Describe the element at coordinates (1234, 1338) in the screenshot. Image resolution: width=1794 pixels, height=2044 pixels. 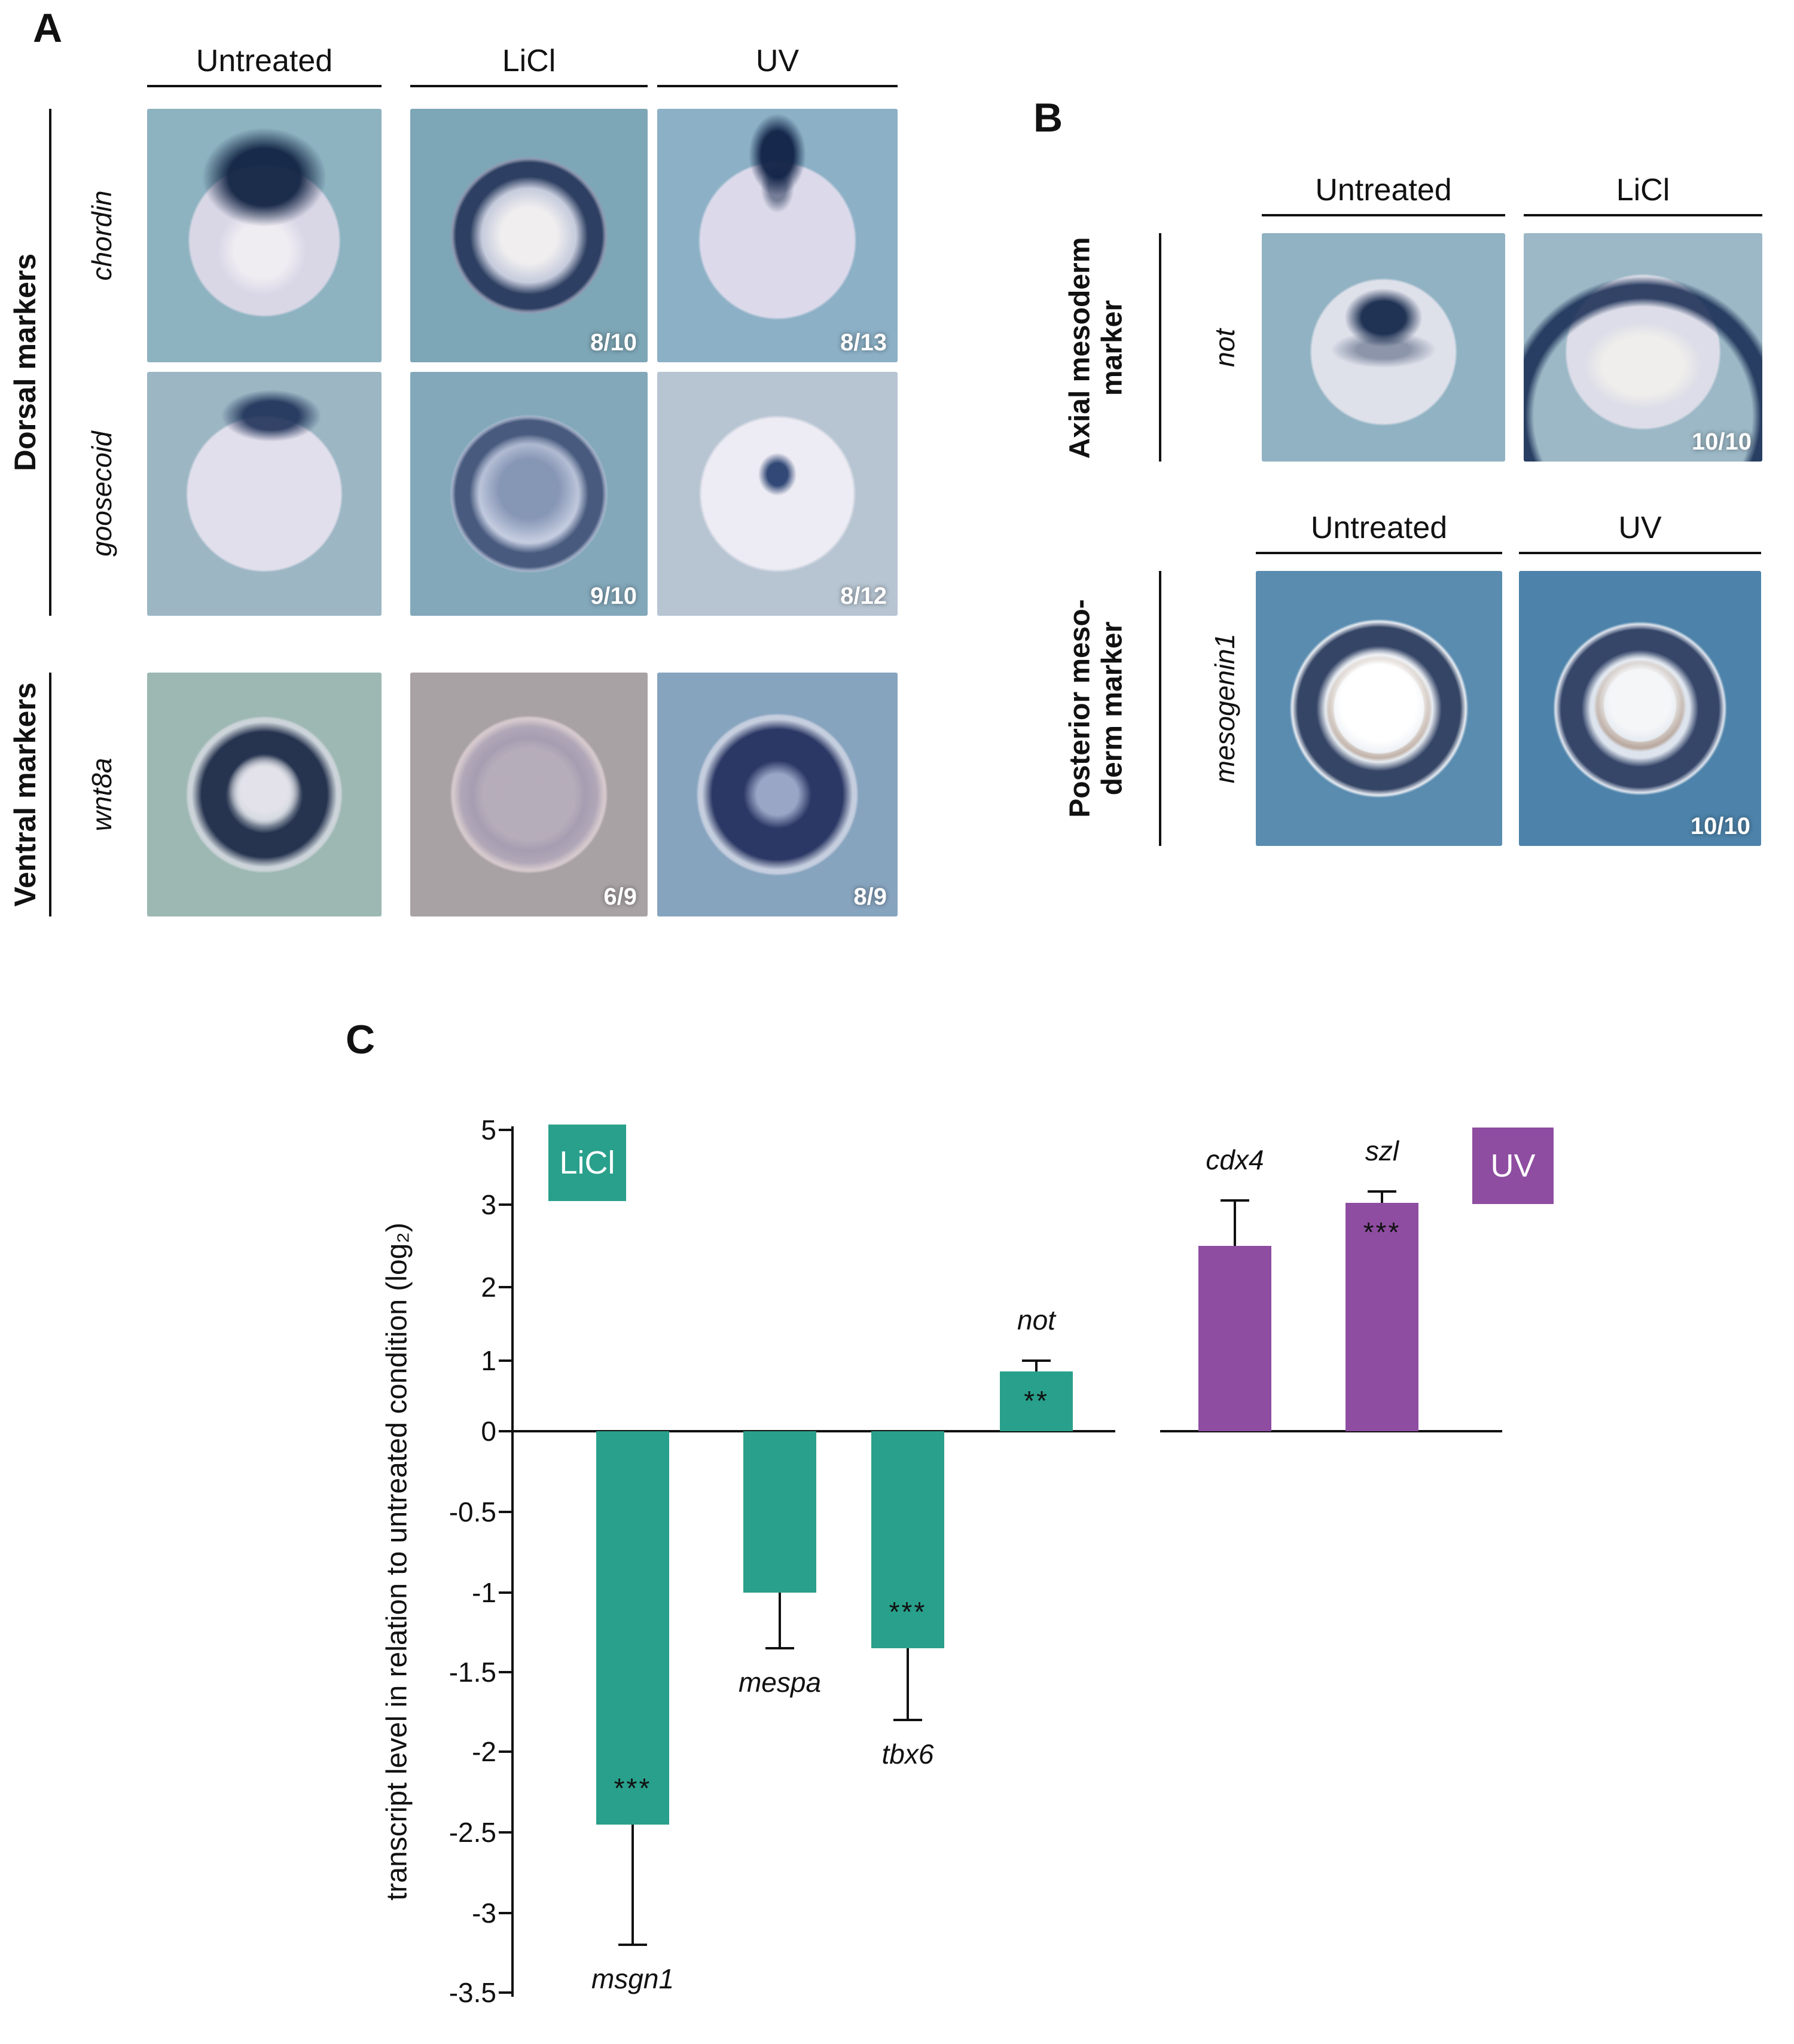
I see `bar-cdx4` at that location.